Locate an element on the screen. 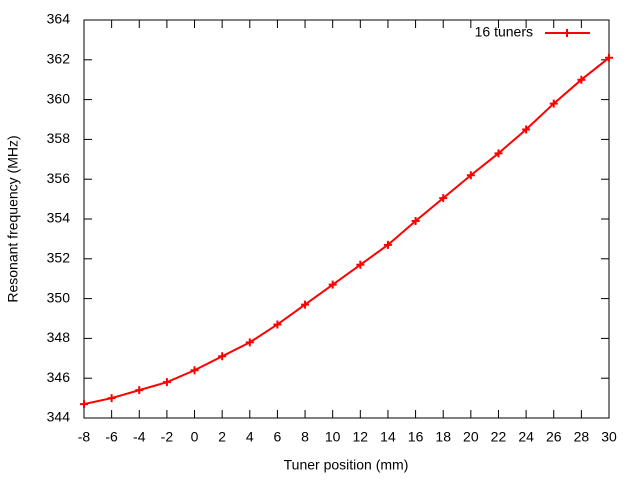  x-tick-label: -8 is located at coordinates (84, 437).